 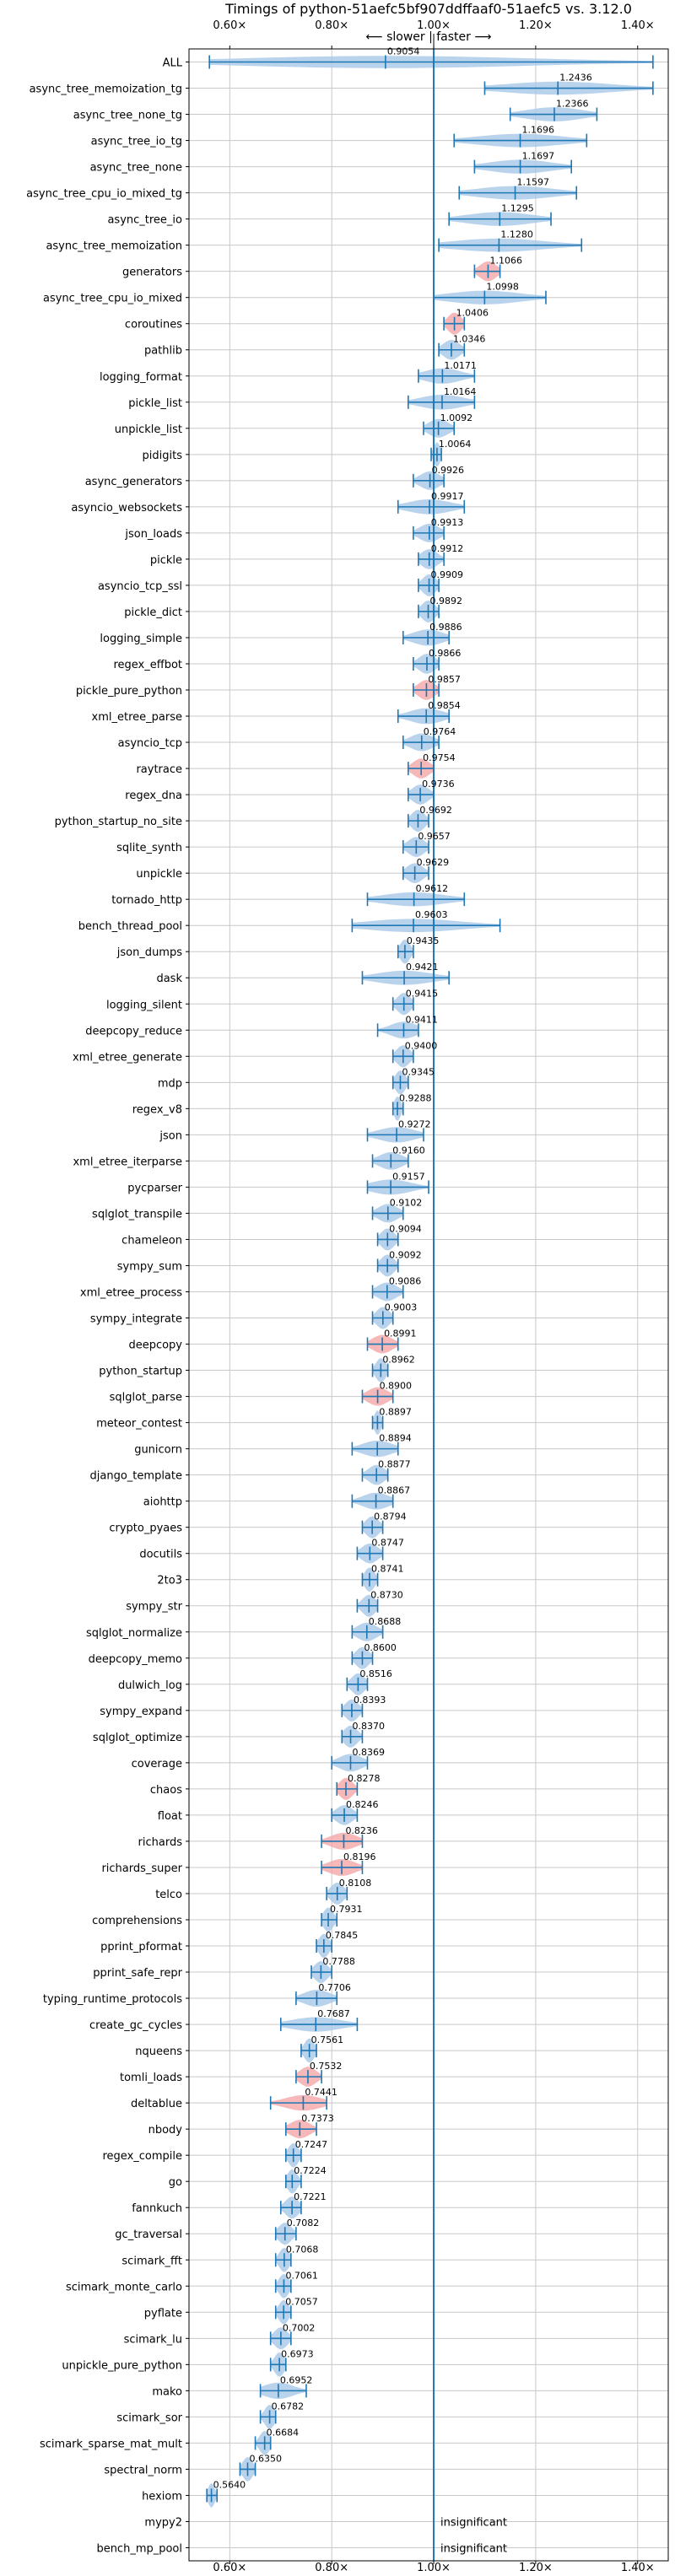 What do you see at coordinates (165, 2130) in the screenshot?
I see `benchmark-label: nbody` at bounding box center [165, 2130].